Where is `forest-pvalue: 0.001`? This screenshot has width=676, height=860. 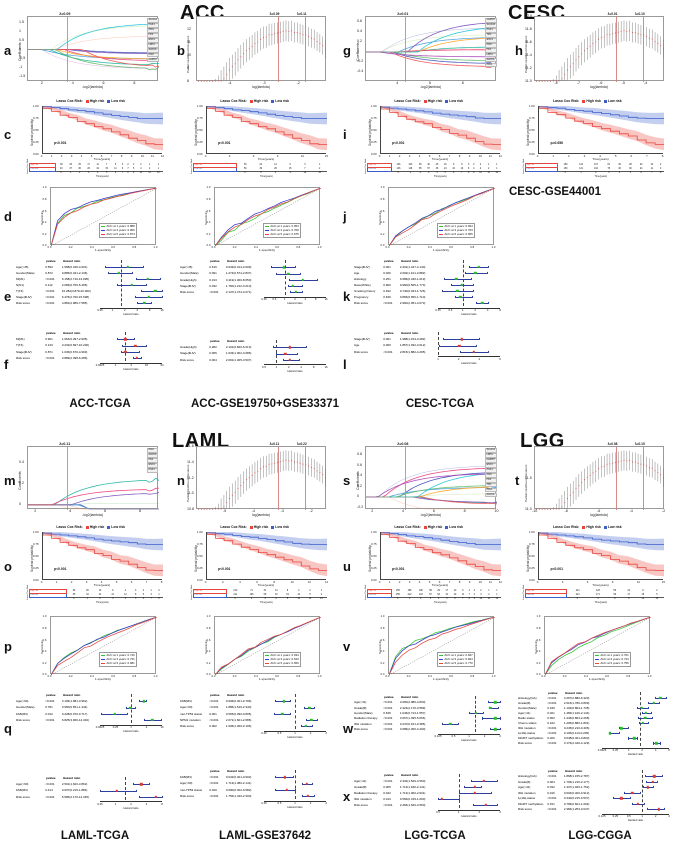 forest-pvalue: 0.001 is located at coordinates (387, 339).